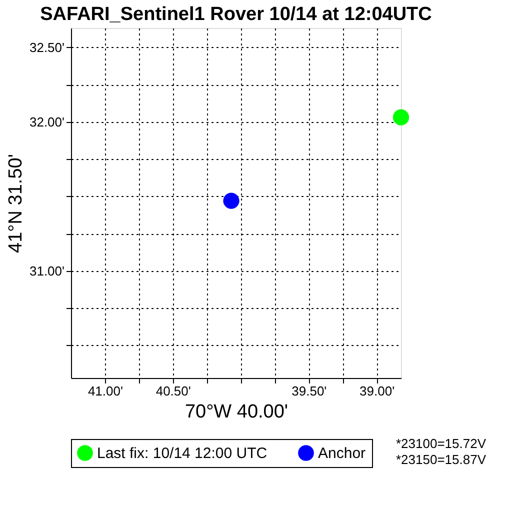 This screenshot has width=521, height=521. Describe the element at coordinates (342, 453) in the screenshot. I see `legend-label: Anchor` at that location.